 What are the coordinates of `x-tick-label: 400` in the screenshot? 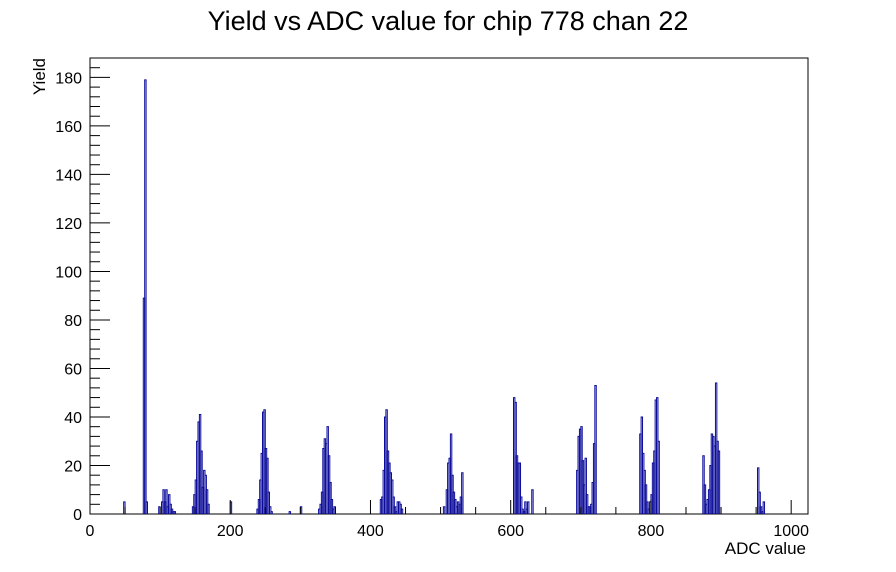 It's located at (370, 531).